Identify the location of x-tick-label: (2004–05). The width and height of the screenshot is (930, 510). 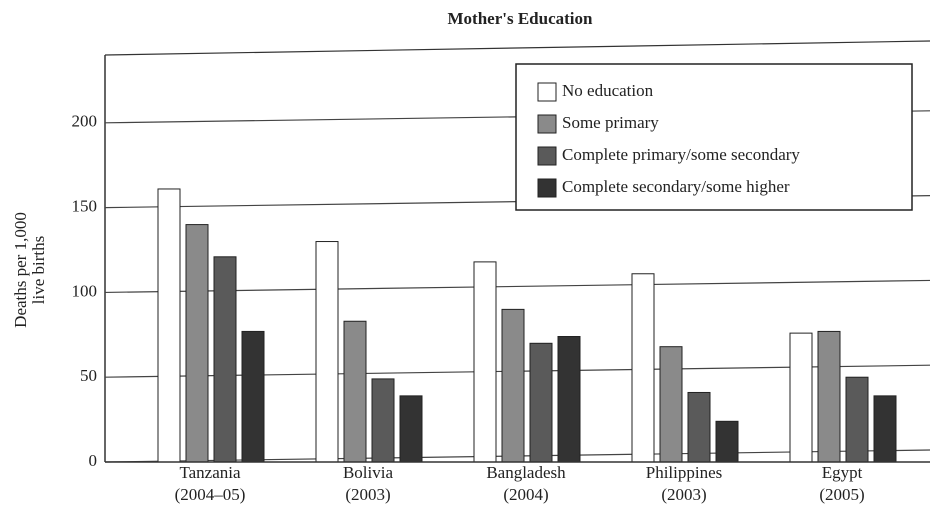
(210, 494).